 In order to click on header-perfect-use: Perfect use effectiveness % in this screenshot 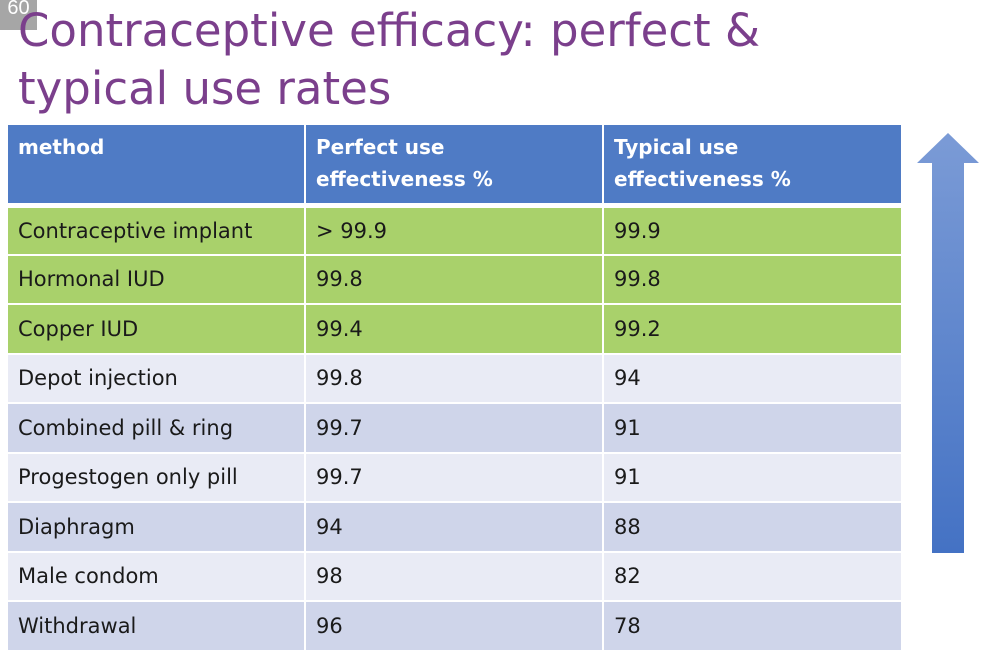, I will do `click(454, 166)`.